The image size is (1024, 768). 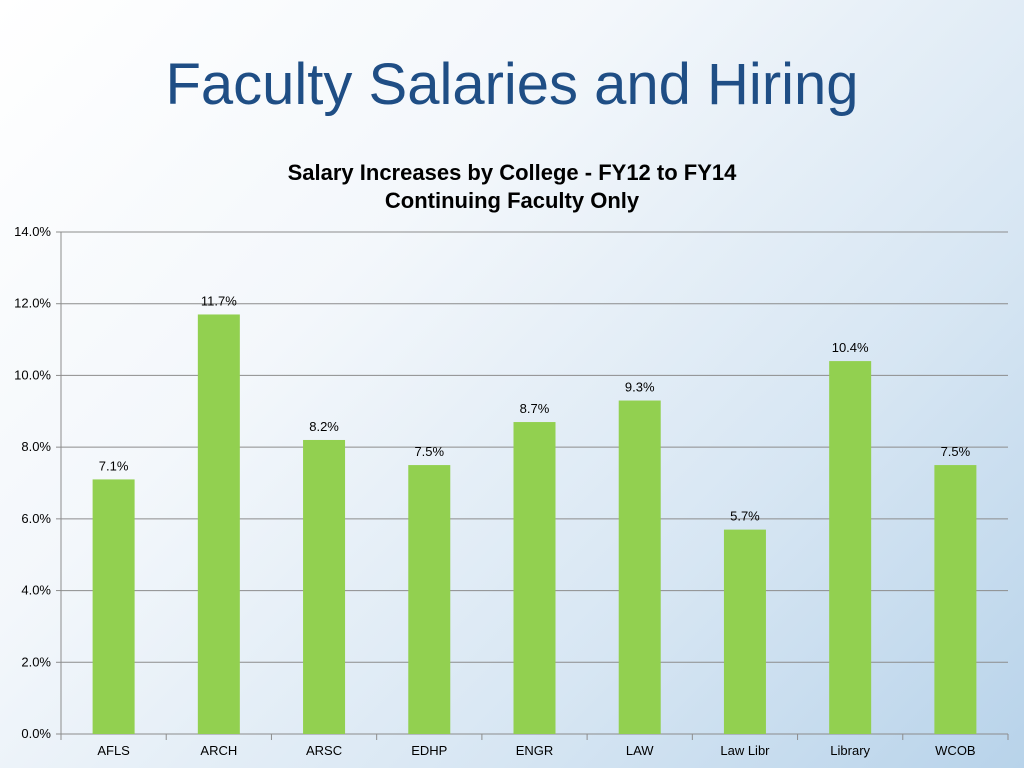 I want to click on bar-law-libr, so click(x=744, y=631).